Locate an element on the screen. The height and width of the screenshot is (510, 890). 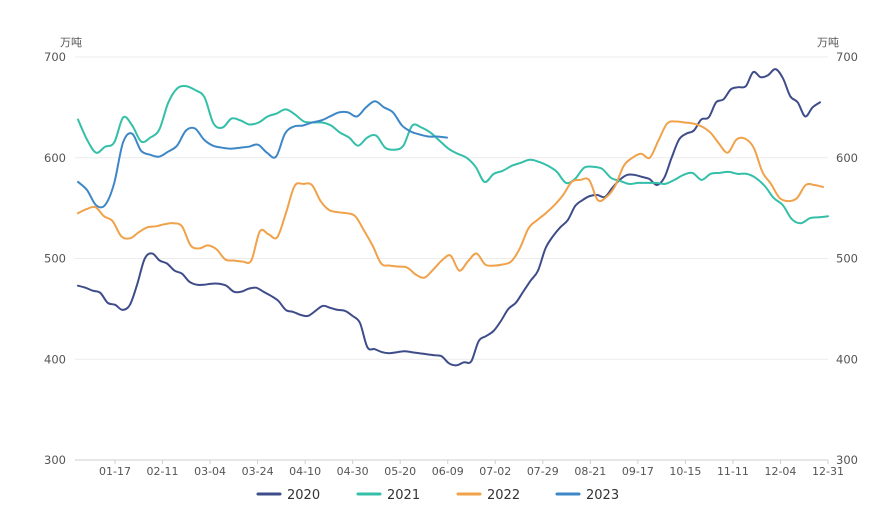
legend-item-2023: 2023 is located at coordinates (587, 495).